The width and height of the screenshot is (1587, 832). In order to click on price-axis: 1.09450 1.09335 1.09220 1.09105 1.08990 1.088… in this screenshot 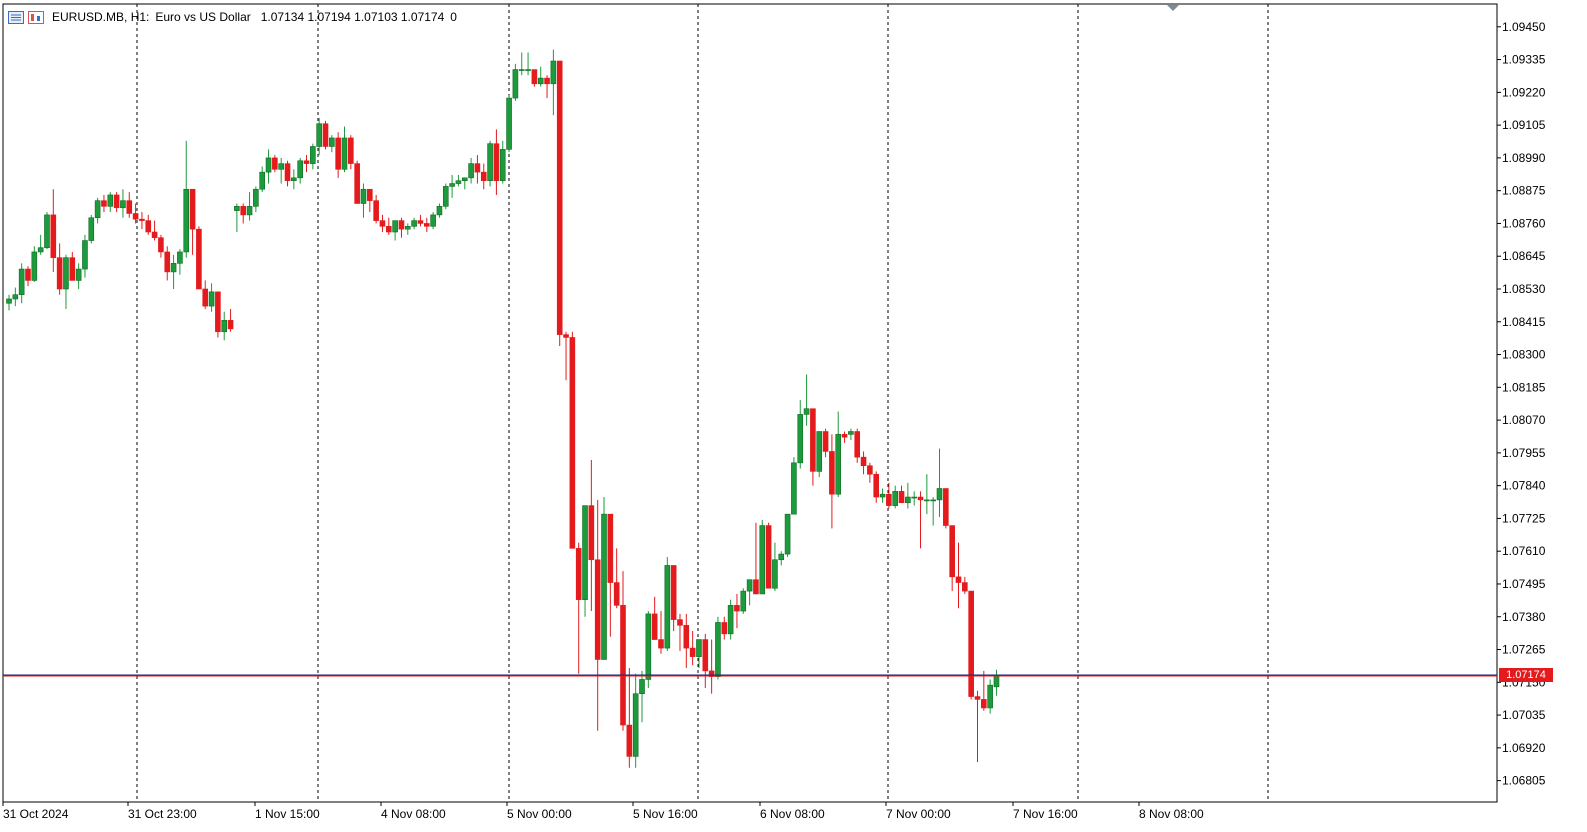, I will do `click(1521, 404)`.